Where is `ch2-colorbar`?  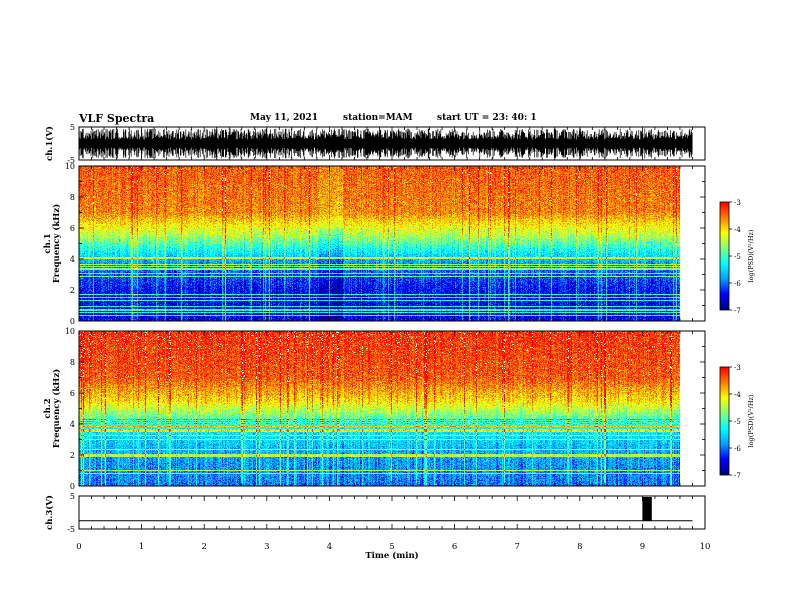 ch2-colorbar is located at coordinates (724, 421).